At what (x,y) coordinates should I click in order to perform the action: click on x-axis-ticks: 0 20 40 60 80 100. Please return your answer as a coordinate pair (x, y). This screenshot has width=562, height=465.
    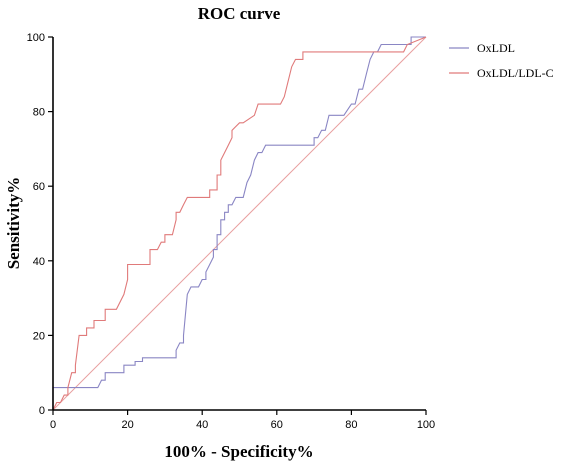
    Looking at the image, I should click on (242, 420).